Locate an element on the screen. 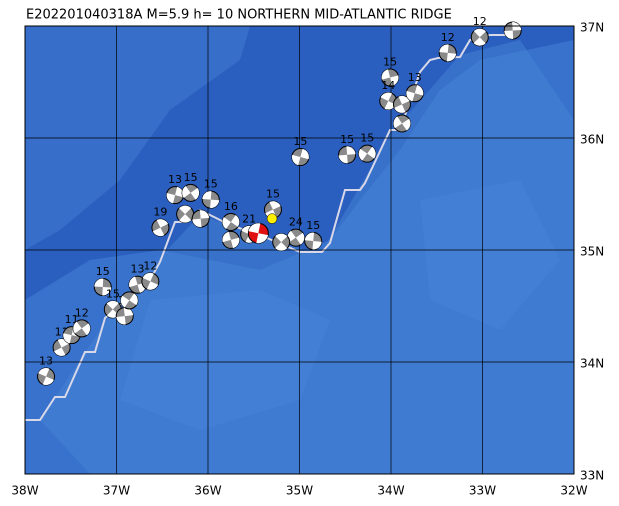  x-tick-label: 35W is located at coordinates (299, 491).